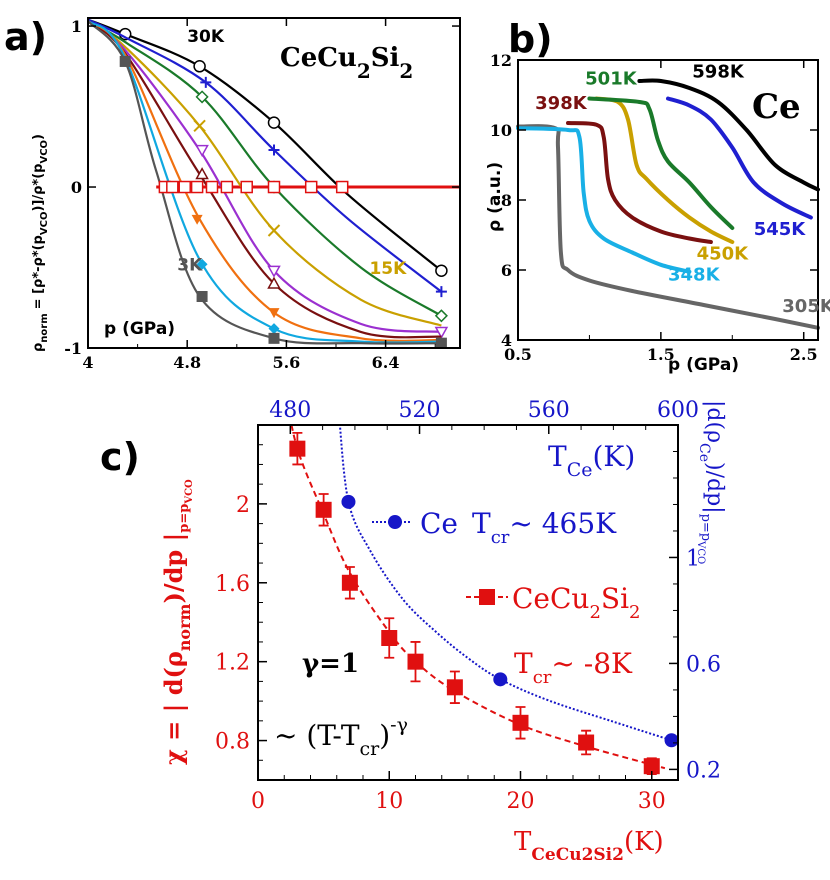  What do you see at coordinates (780, 229) in the screenshot?
I see `curve-label-545K: 545K` at bounding box center [780, 229].